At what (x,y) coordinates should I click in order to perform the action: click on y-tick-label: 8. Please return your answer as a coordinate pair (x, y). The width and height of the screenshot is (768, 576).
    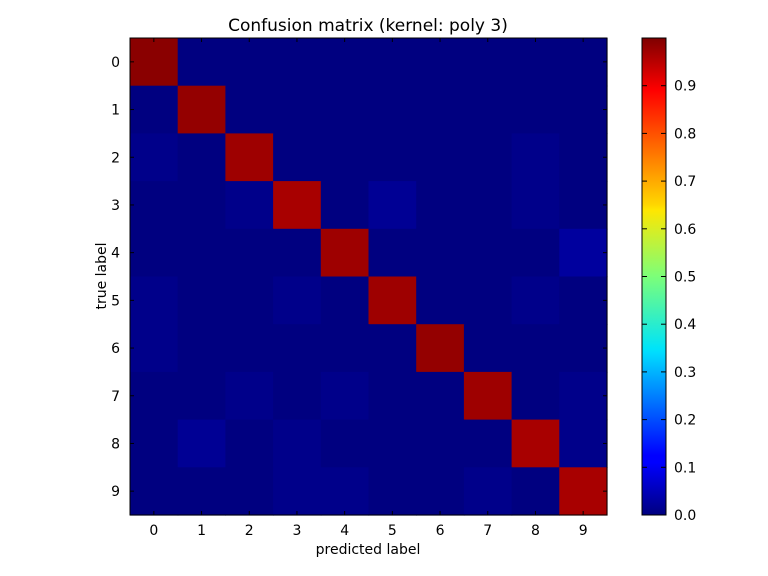
    Looking at the image, I should click on (115, 444).